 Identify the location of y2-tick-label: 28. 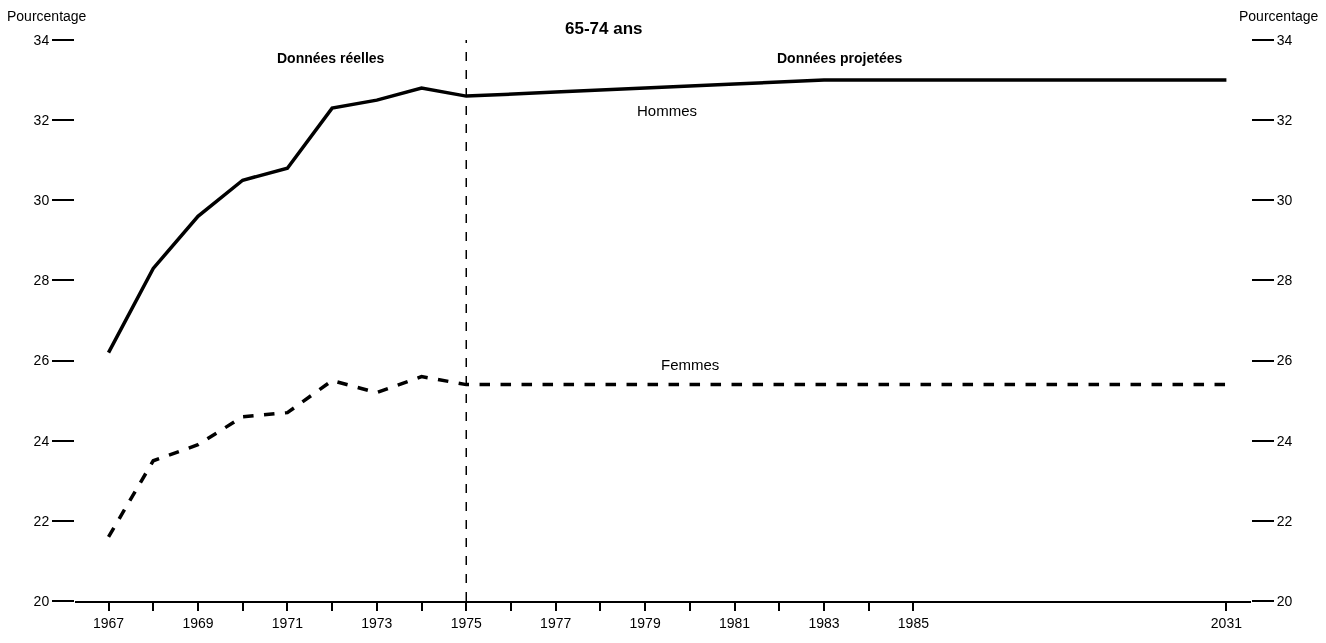
(1284, 280).